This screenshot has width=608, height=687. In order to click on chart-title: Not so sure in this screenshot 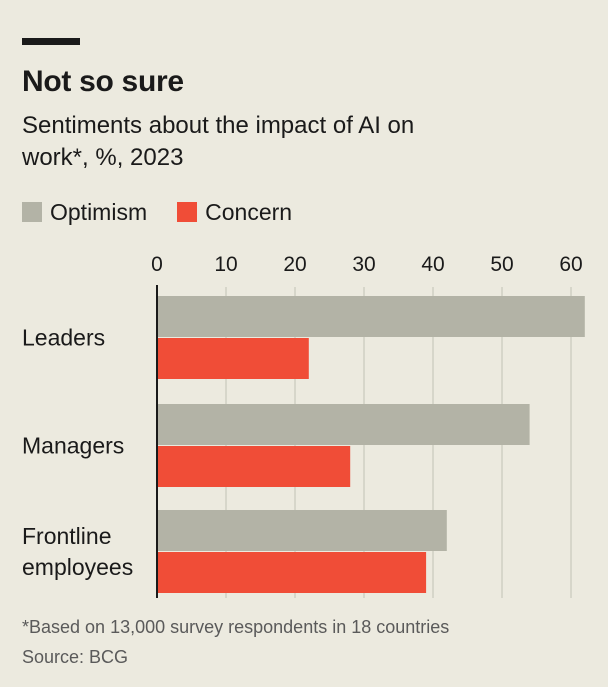, I will do `click(103, 81)`.